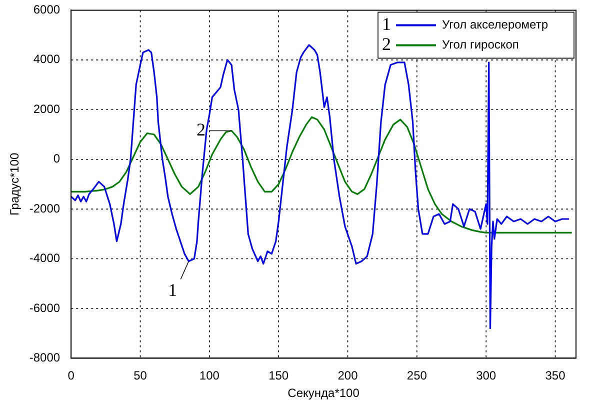 This screenshot has width=590, height=403. Describe the element at coordinates (141, 375) in the screenshot. I see `x-tick-label: 50` at that location.